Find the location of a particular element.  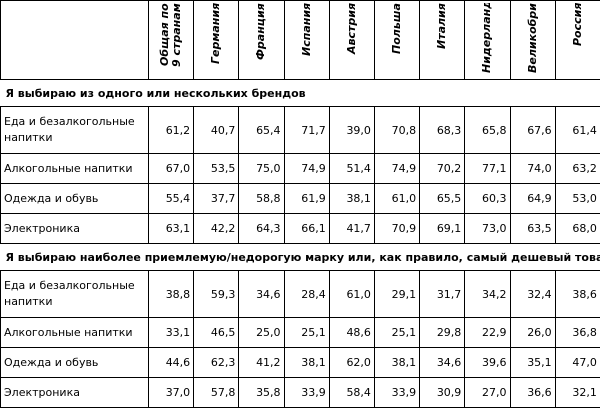

value-cell: 39,0 is located at coordinates (351, 130).